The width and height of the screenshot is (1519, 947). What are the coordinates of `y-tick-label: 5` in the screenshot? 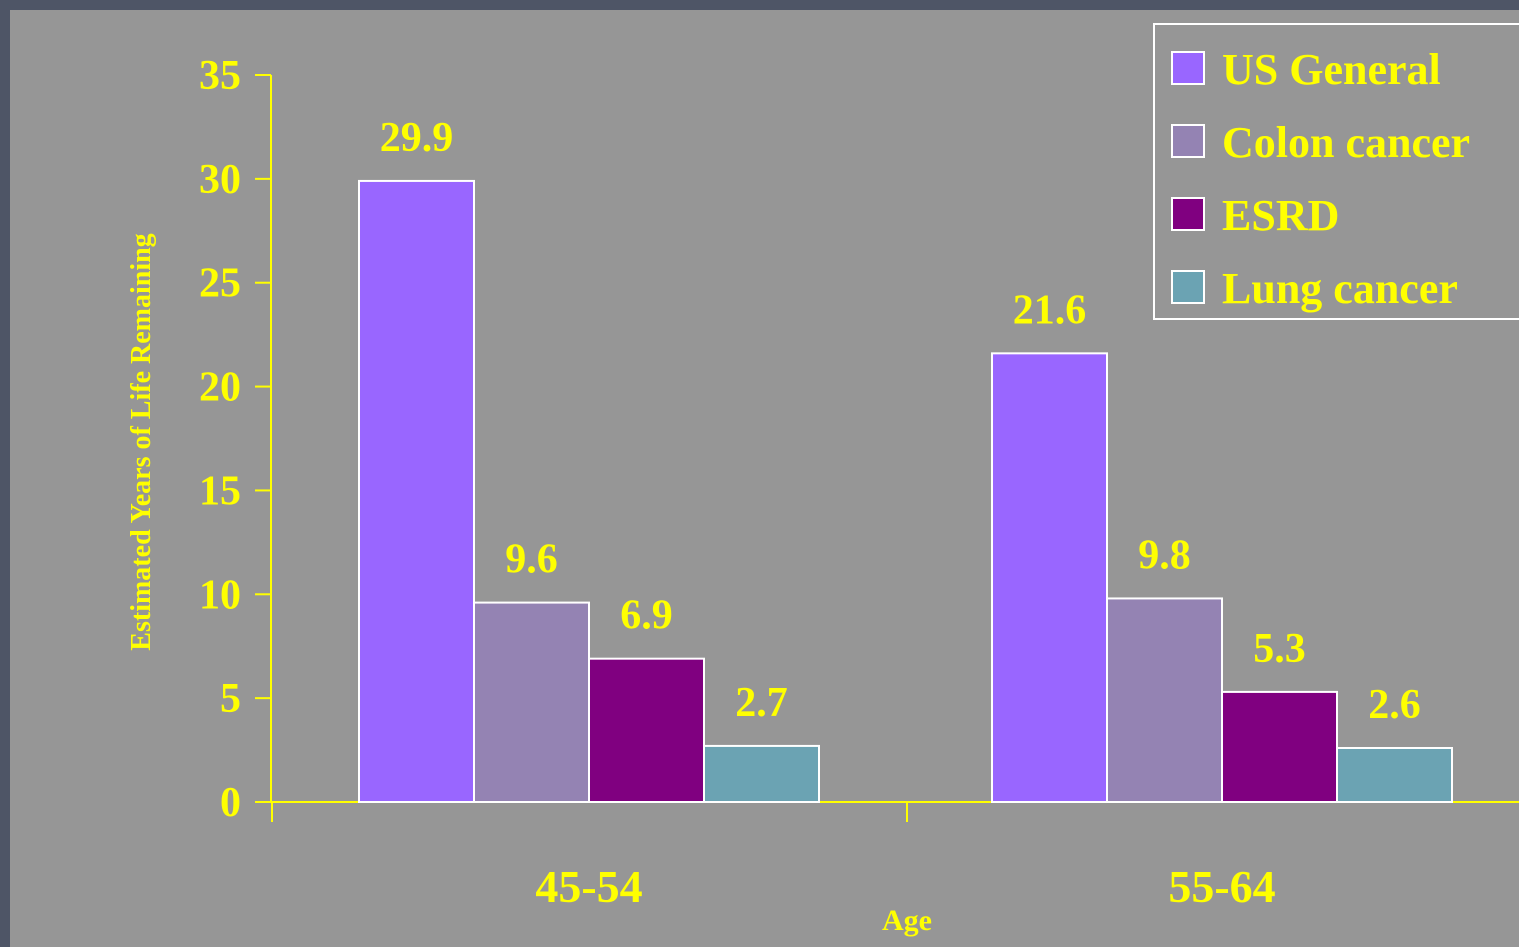 It's located at (230, 699).